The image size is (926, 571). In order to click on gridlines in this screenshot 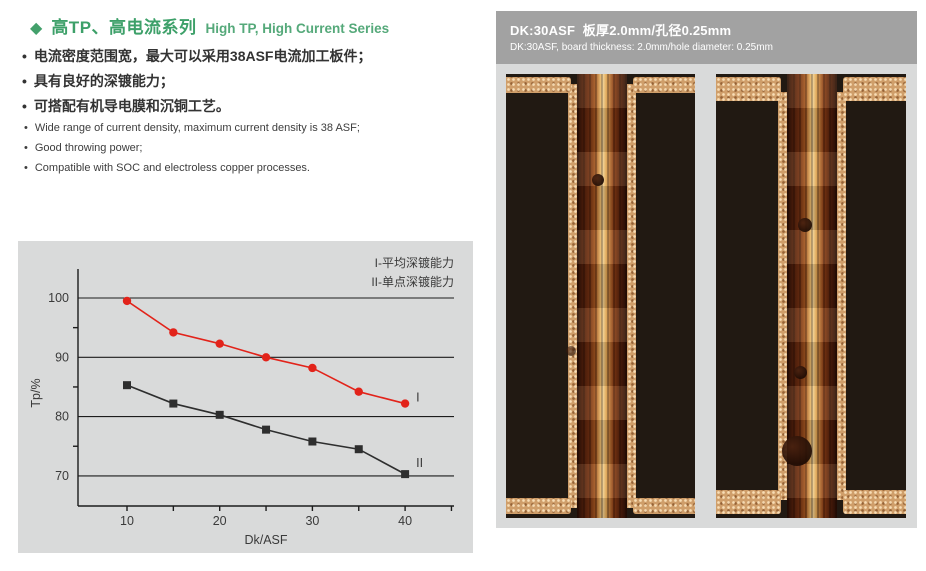, I will do `click(266, 387)`.